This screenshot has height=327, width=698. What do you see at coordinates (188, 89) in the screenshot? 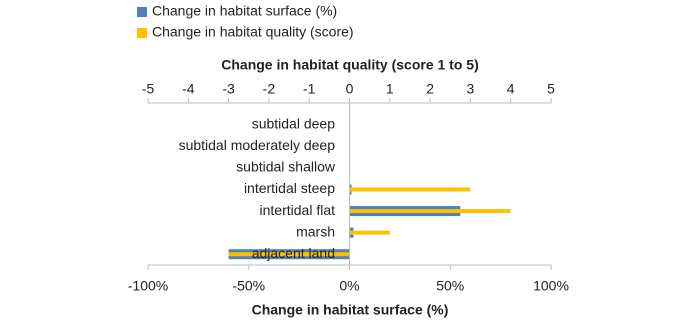
I see `x2-tick-label: -4` at bounding box center [188, 89].